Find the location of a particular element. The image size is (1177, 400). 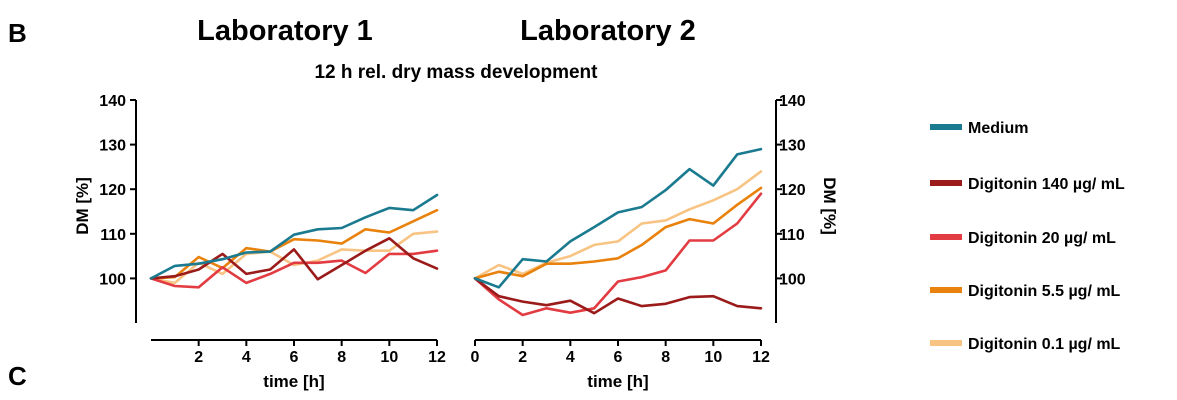

y-tick-label-lab1: 120 is located at coordinates (112, 190).